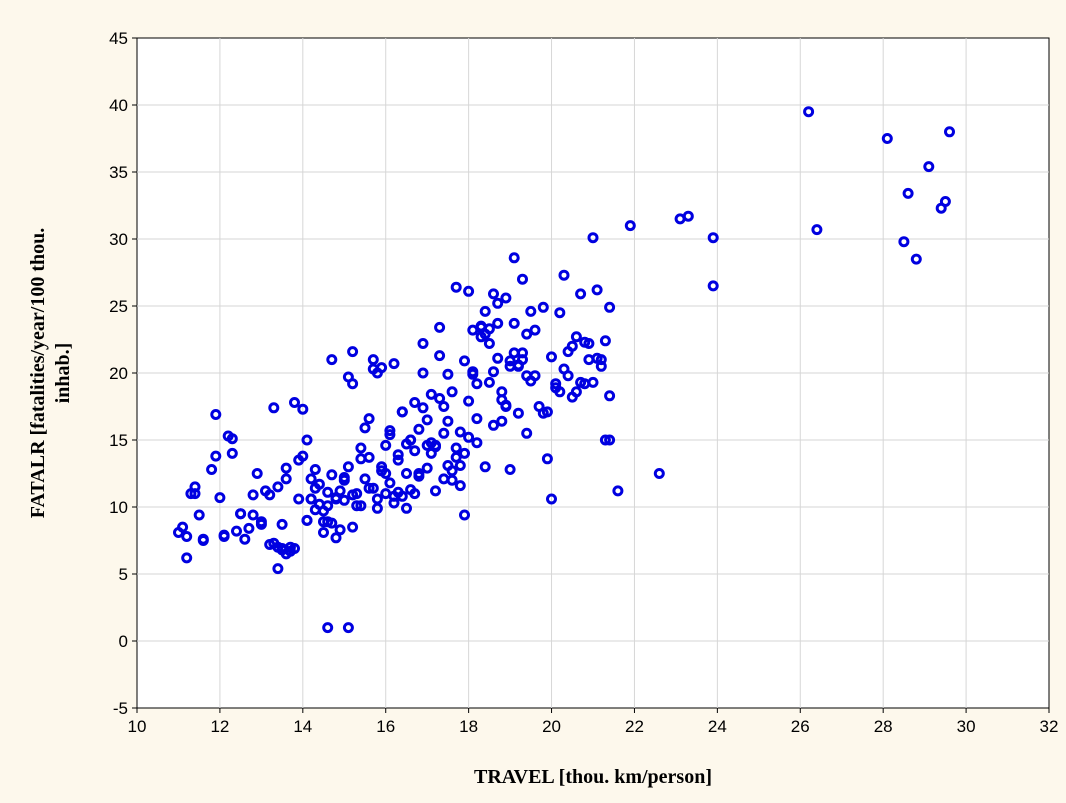  What do you see at coordinates (123, 641) in the screenshot?
I see `y-tick-label: 0` at bounding box center [123, 641].